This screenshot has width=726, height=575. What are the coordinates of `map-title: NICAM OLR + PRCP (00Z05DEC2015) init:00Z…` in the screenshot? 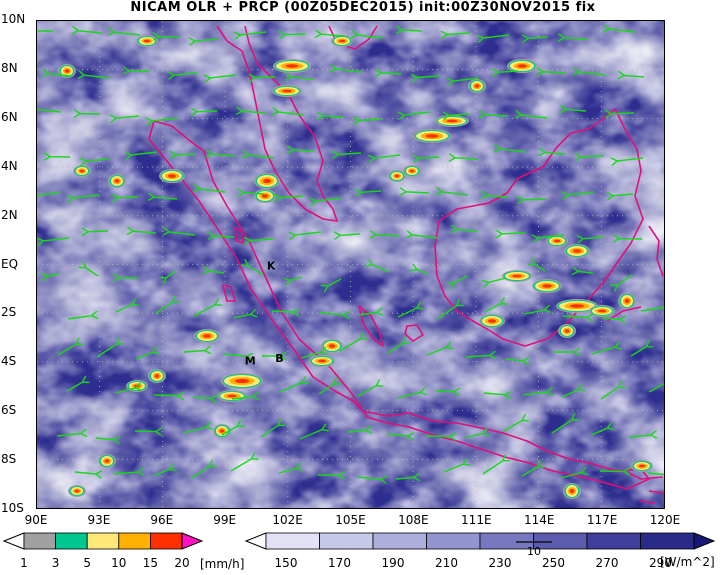 It's located at (363, 7).